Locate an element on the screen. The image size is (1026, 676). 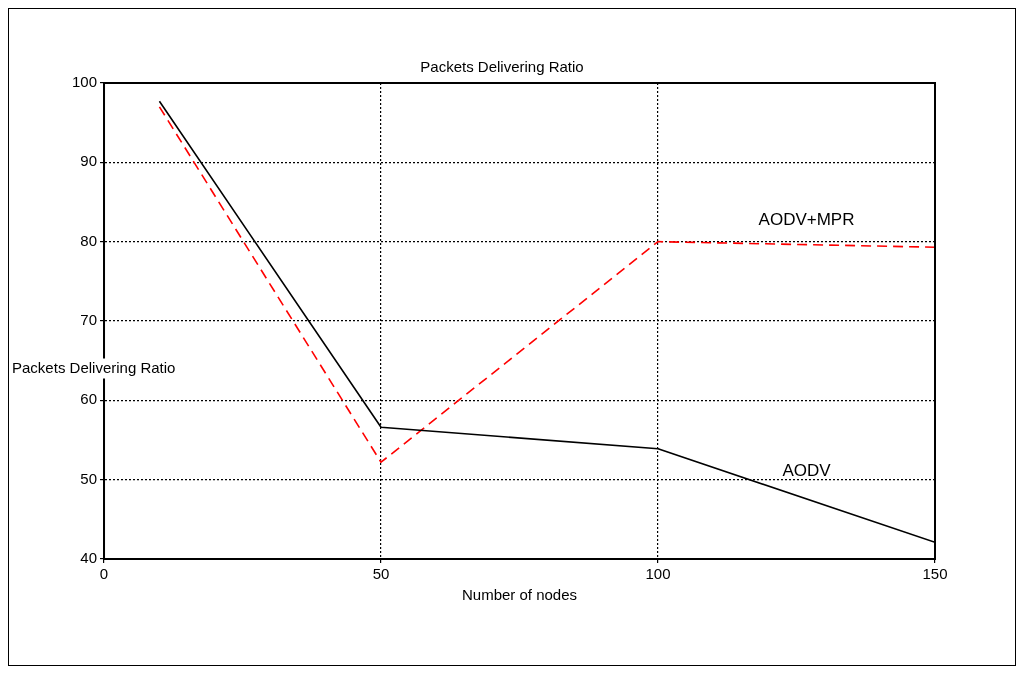
x-axis-title: Number of nodes is located at coordinates (519, 595).